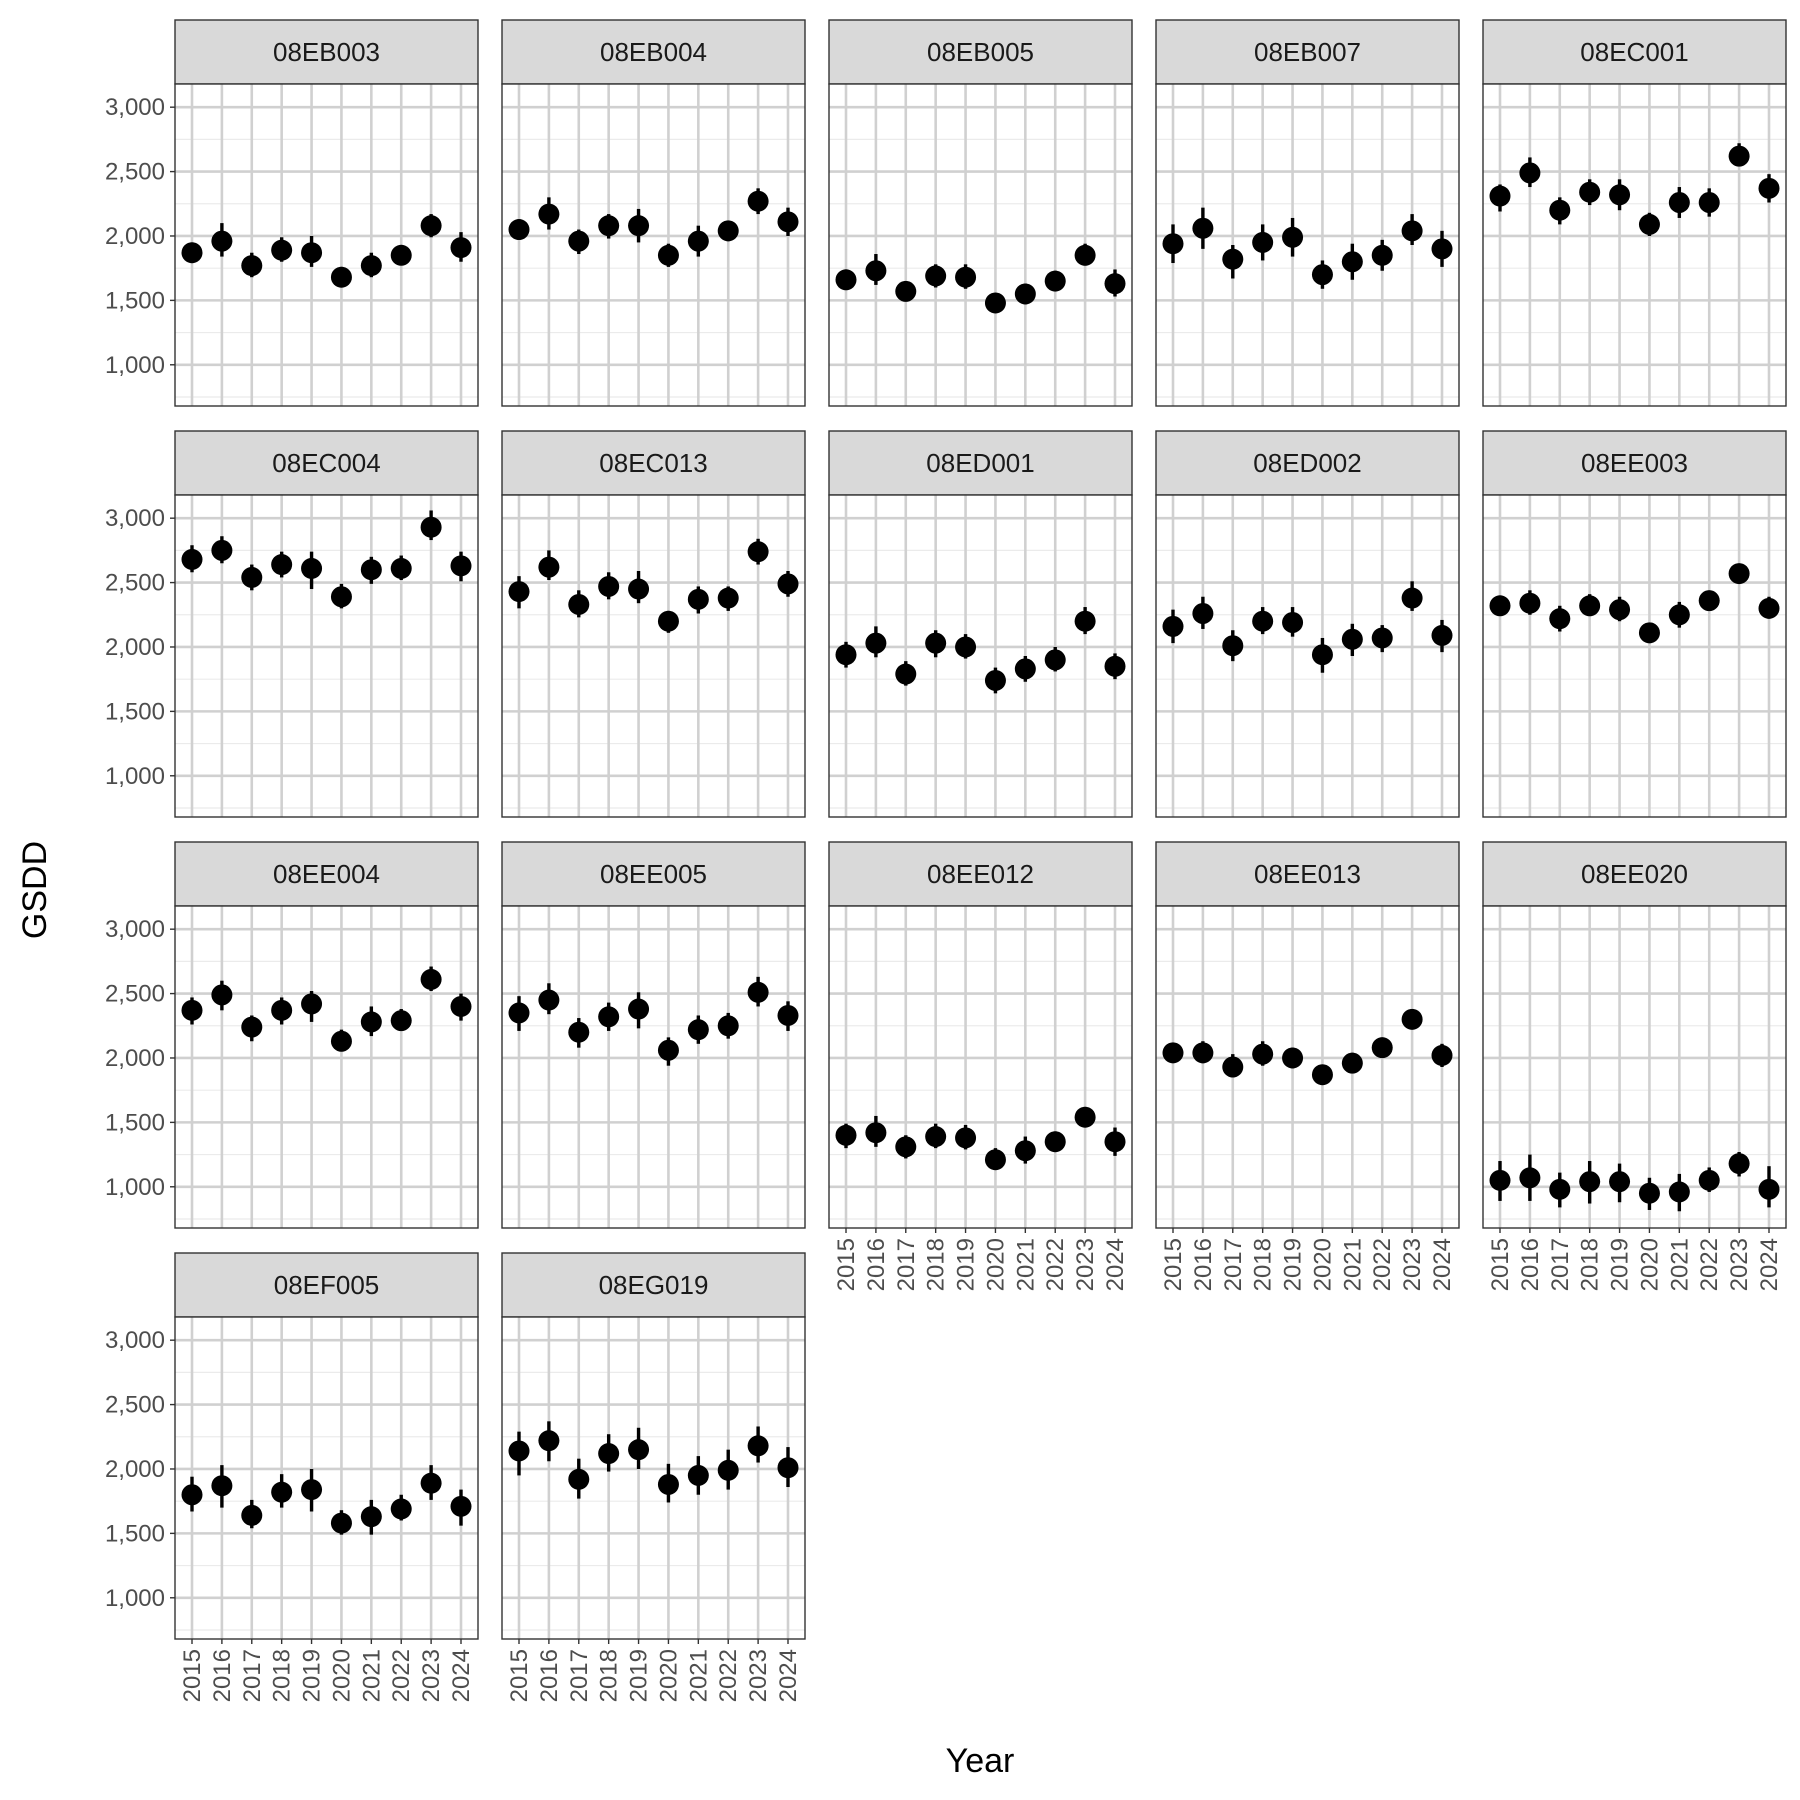 This screenshot has width=1800, height=1800. I want to click on facet-strip-label: 08EE020, so click(1634, 874).